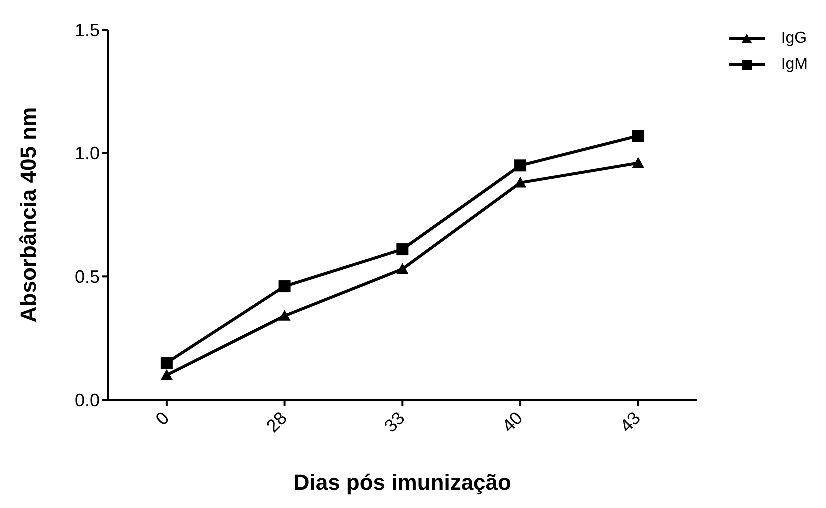 This screenshot has height=508, width=826. What do you see at coordinates (163, 419) in the screenshot?
I see `x-tick-label: 0` at bounding box center [163, 419].